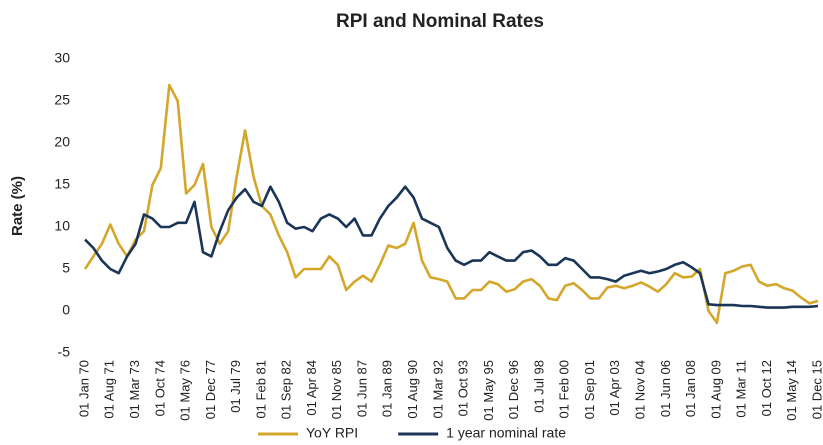 Image resolution: width=823 pixels, height=445 pixels. What do you see at coordinates (741, 389) in the screenshot?
I see `x-tick-label: 01 Mar 11` at bounding box center [741, 389].